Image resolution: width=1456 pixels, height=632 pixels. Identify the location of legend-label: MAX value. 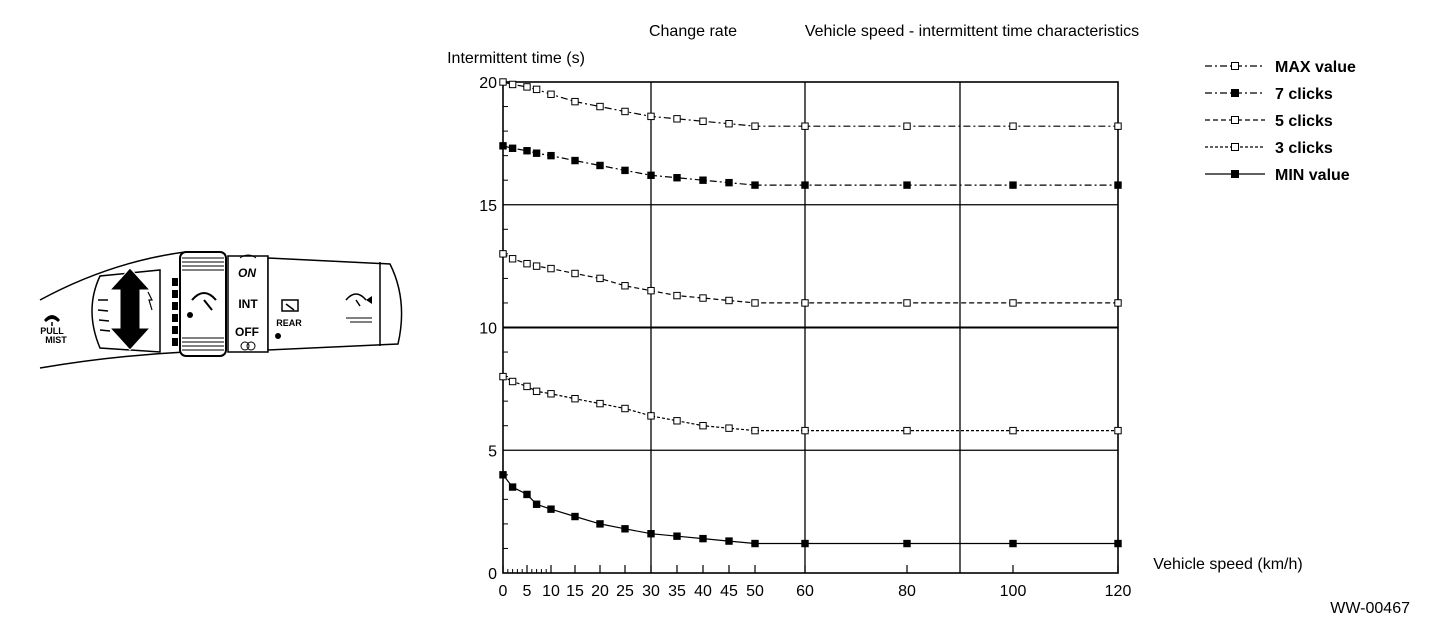
(1315, 67).